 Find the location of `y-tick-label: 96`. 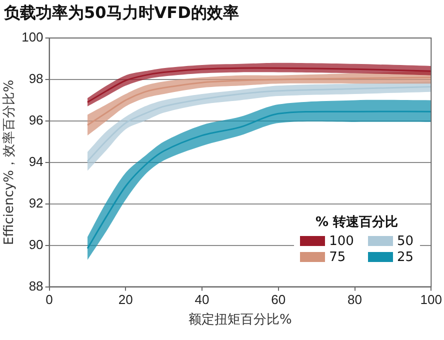

y-tick-label: 96 is located at coordinates (36, 120).